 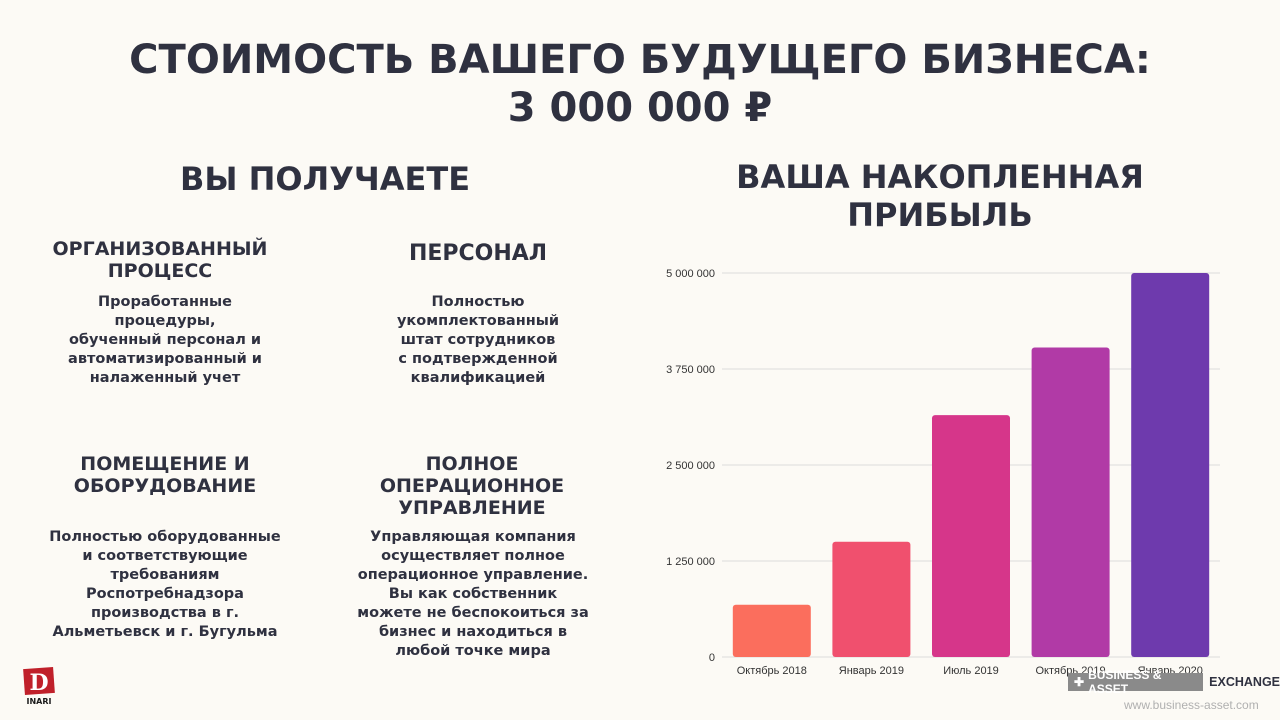 I want to click on logo-text: INARI, so click(x=39, y=701).